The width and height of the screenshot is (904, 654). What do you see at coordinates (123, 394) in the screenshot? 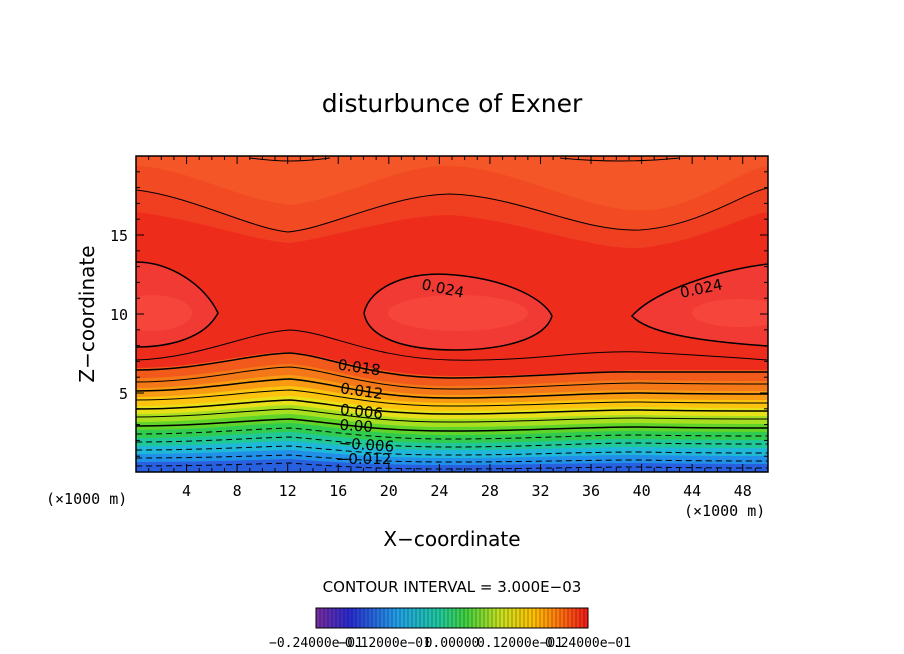
I see `y-tick-label: 5` at bounding box center [123, 394].